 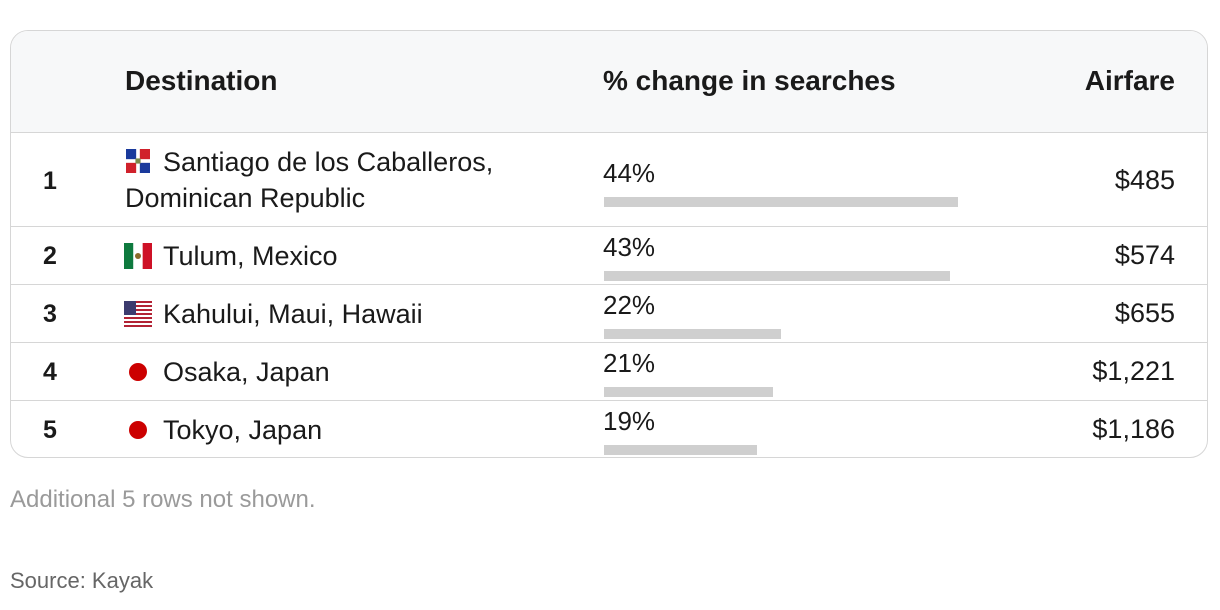 I want to click on change-label: 43%, so click(x=629, y=247).